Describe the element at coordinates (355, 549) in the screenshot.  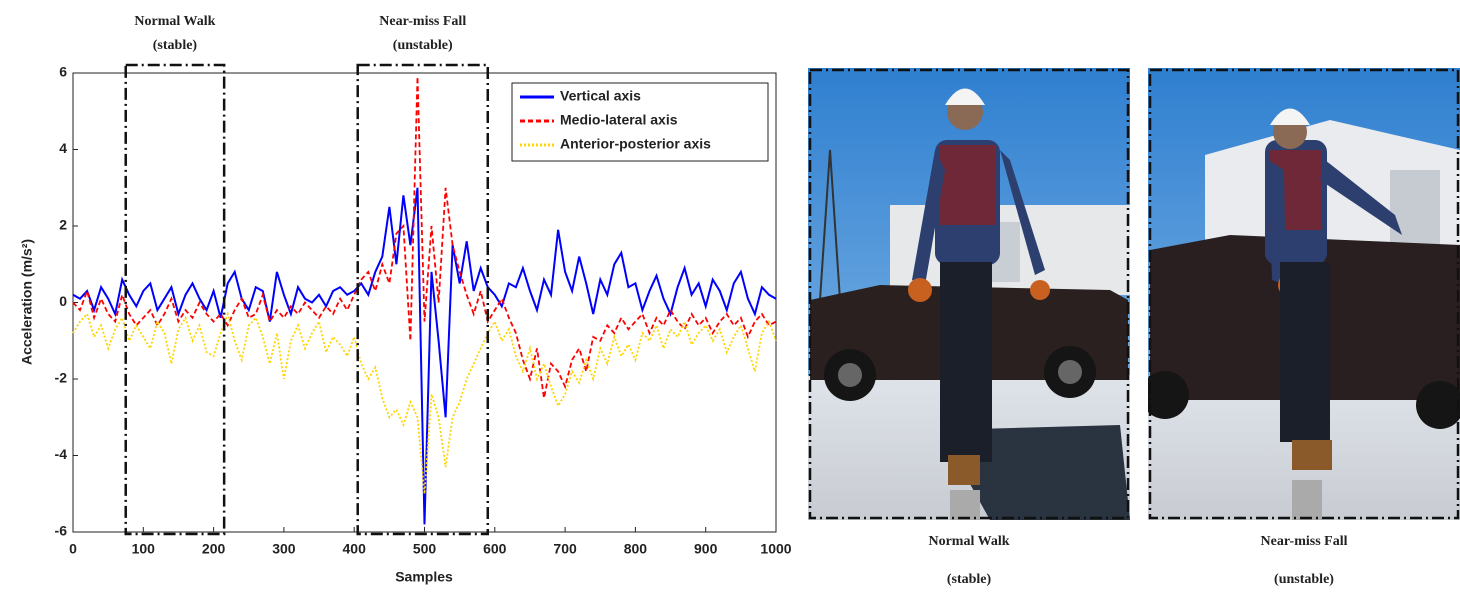
I see `x-tick-label: 400` at that location.